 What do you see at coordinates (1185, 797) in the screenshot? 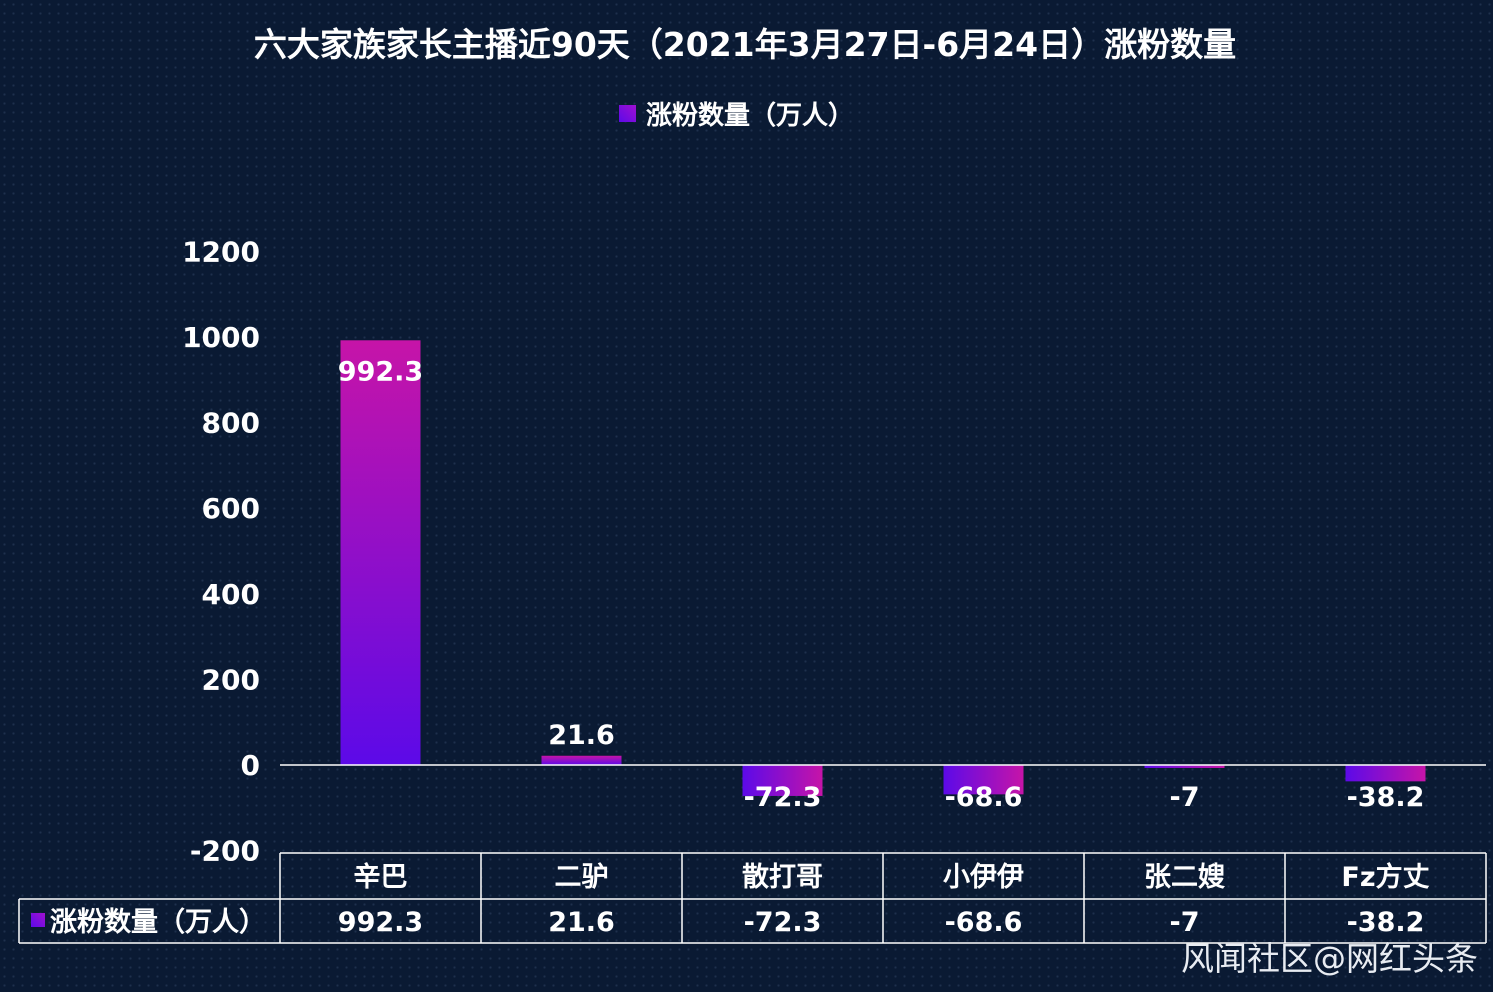
I see `data-label: -7` at bounding box center [1185, 797].